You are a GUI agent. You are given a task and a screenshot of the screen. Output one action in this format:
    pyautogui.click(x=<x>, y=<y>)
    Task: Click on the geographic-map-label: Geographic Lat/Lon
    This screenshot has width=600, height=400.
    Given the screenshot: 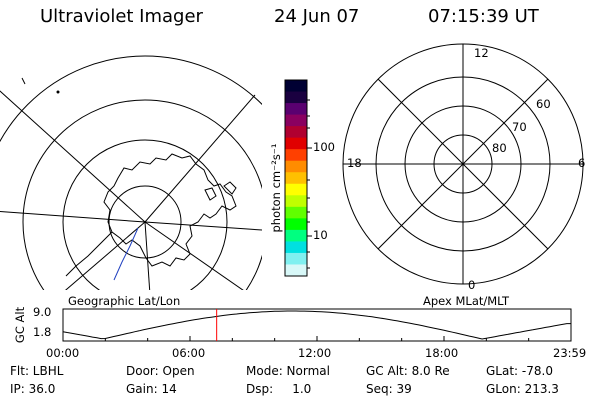 What is the action you would take?
    pyautogui.click(x=124, y=301)
    